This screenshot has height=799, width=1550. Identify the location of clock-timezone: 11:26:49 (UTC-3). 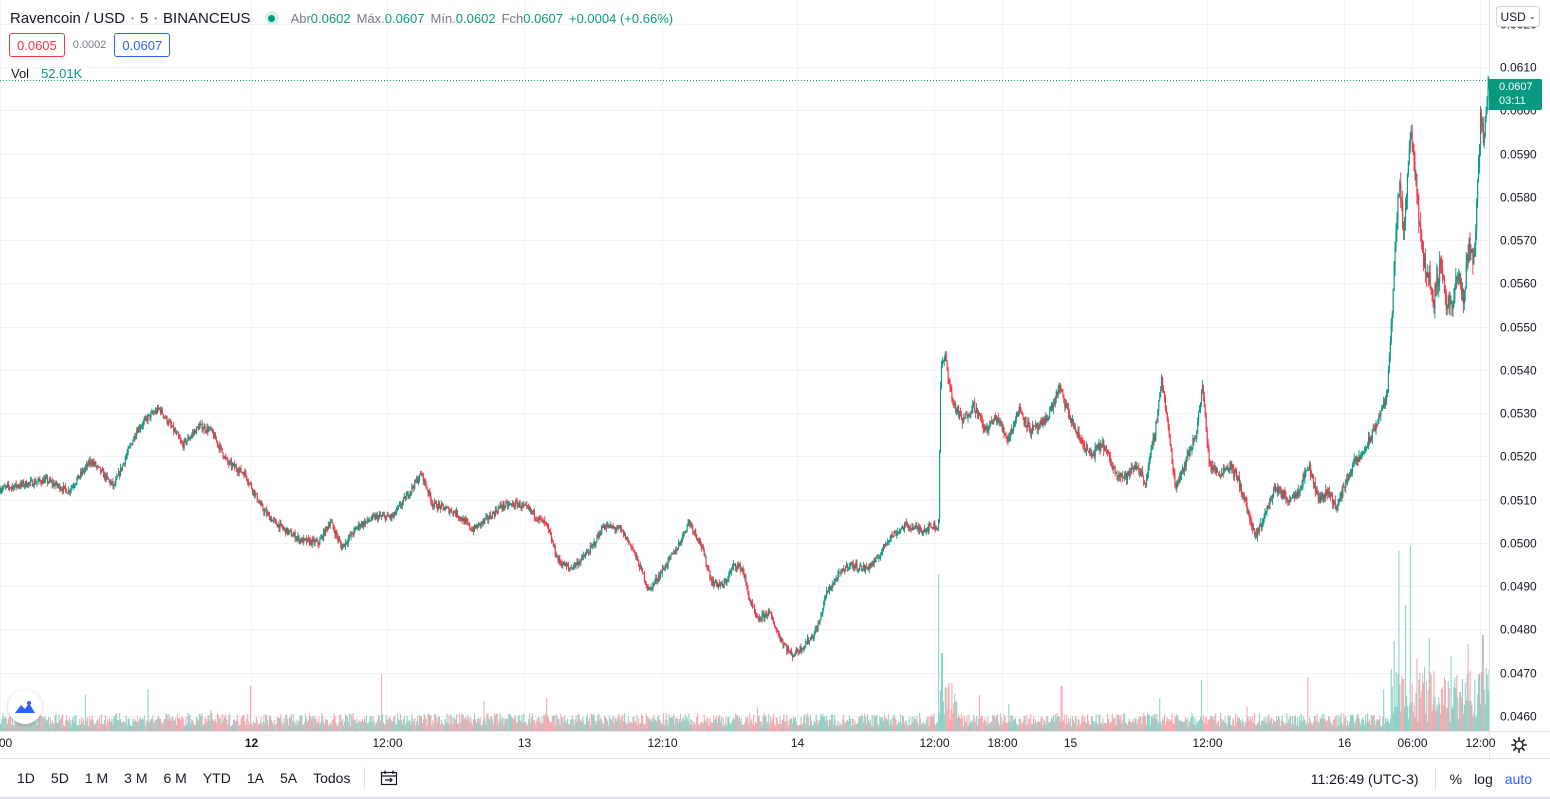
(1364, 778).